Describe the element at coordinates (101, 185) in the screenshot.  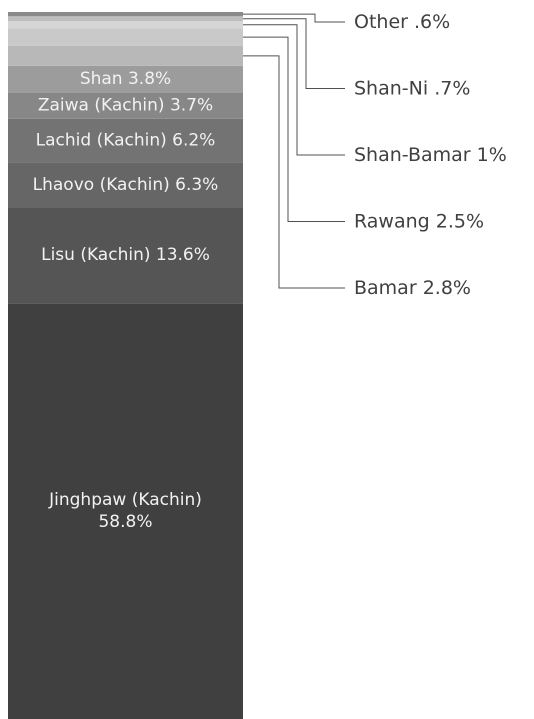
I see `segment-name: Lhaovo (Kachin)` at that location.